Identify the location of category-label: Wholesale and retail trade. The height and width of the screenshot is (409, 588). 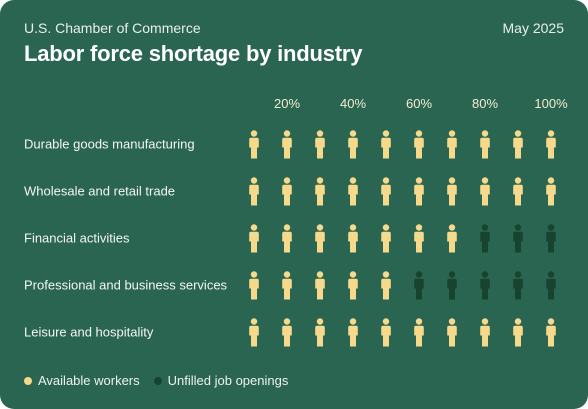
(99, 191).